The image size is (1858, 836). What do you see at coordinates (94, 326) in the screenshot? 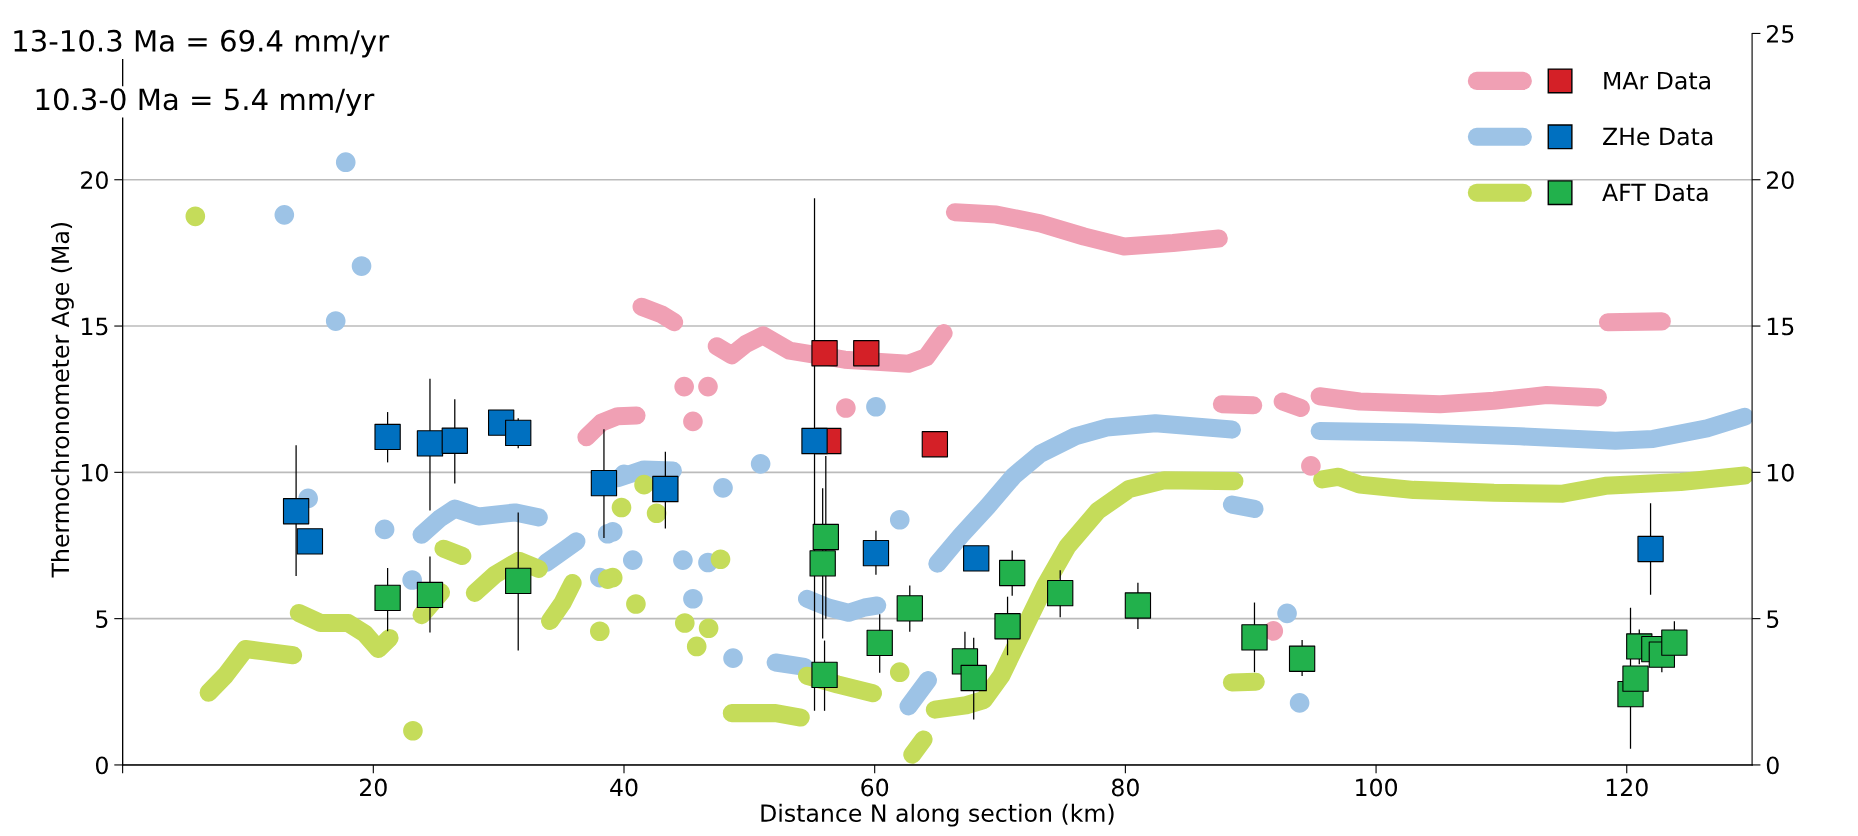
I see `y-tick-label: 15` at bounding box center [94, 326].